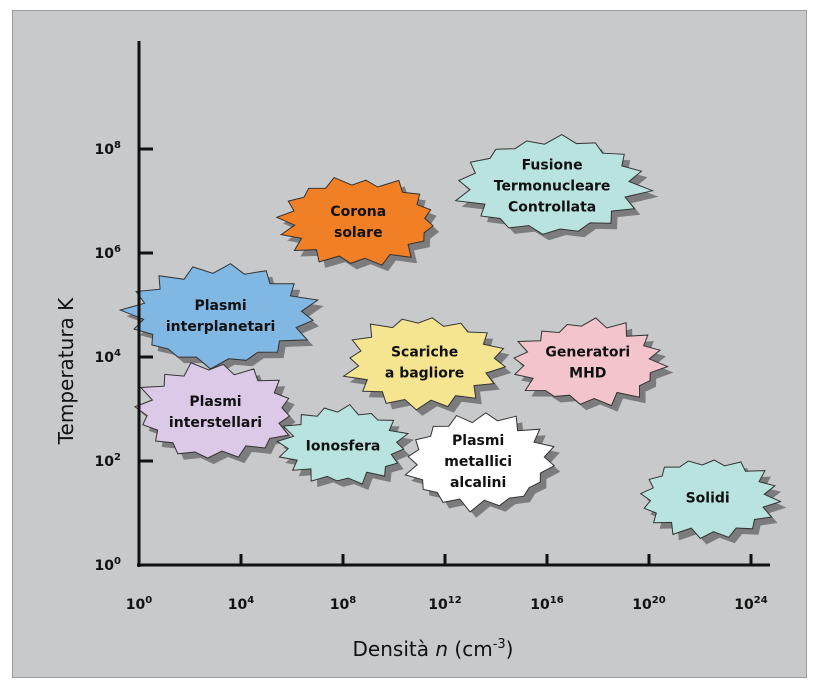 This screenshot has width=819, height=687. Describe the element at coordinates (750, 604) in the screenshot. I see `x-tick-label: 1024` at that location.